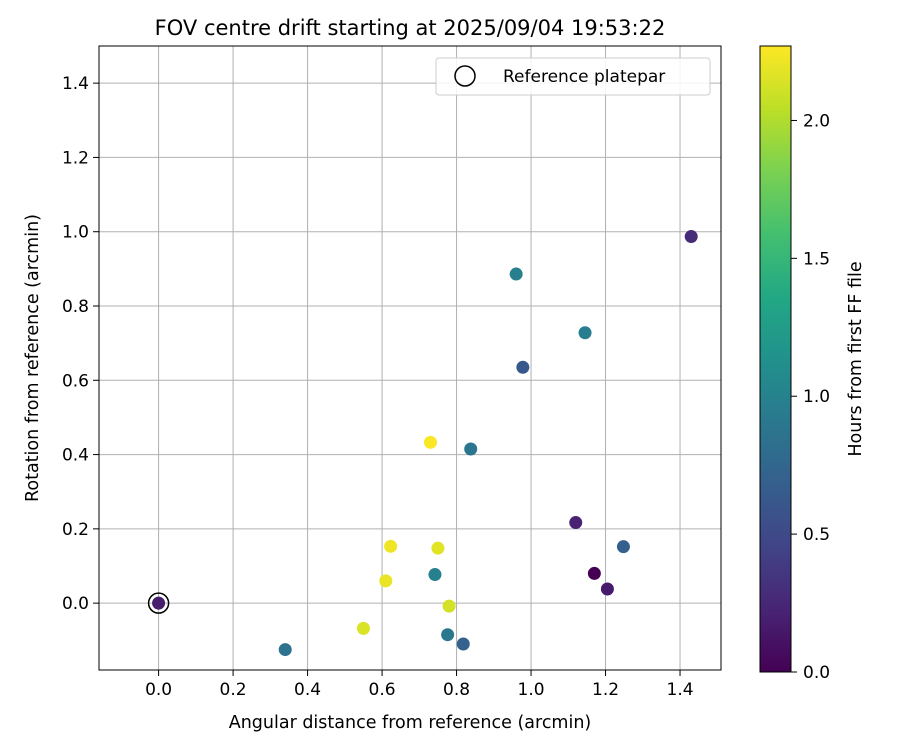 This screenshot has width=900, height=755. Describe the element at coordinates (816, 673) in the screenshot. I see `colorbar-tick-label: 0.0` at that location.